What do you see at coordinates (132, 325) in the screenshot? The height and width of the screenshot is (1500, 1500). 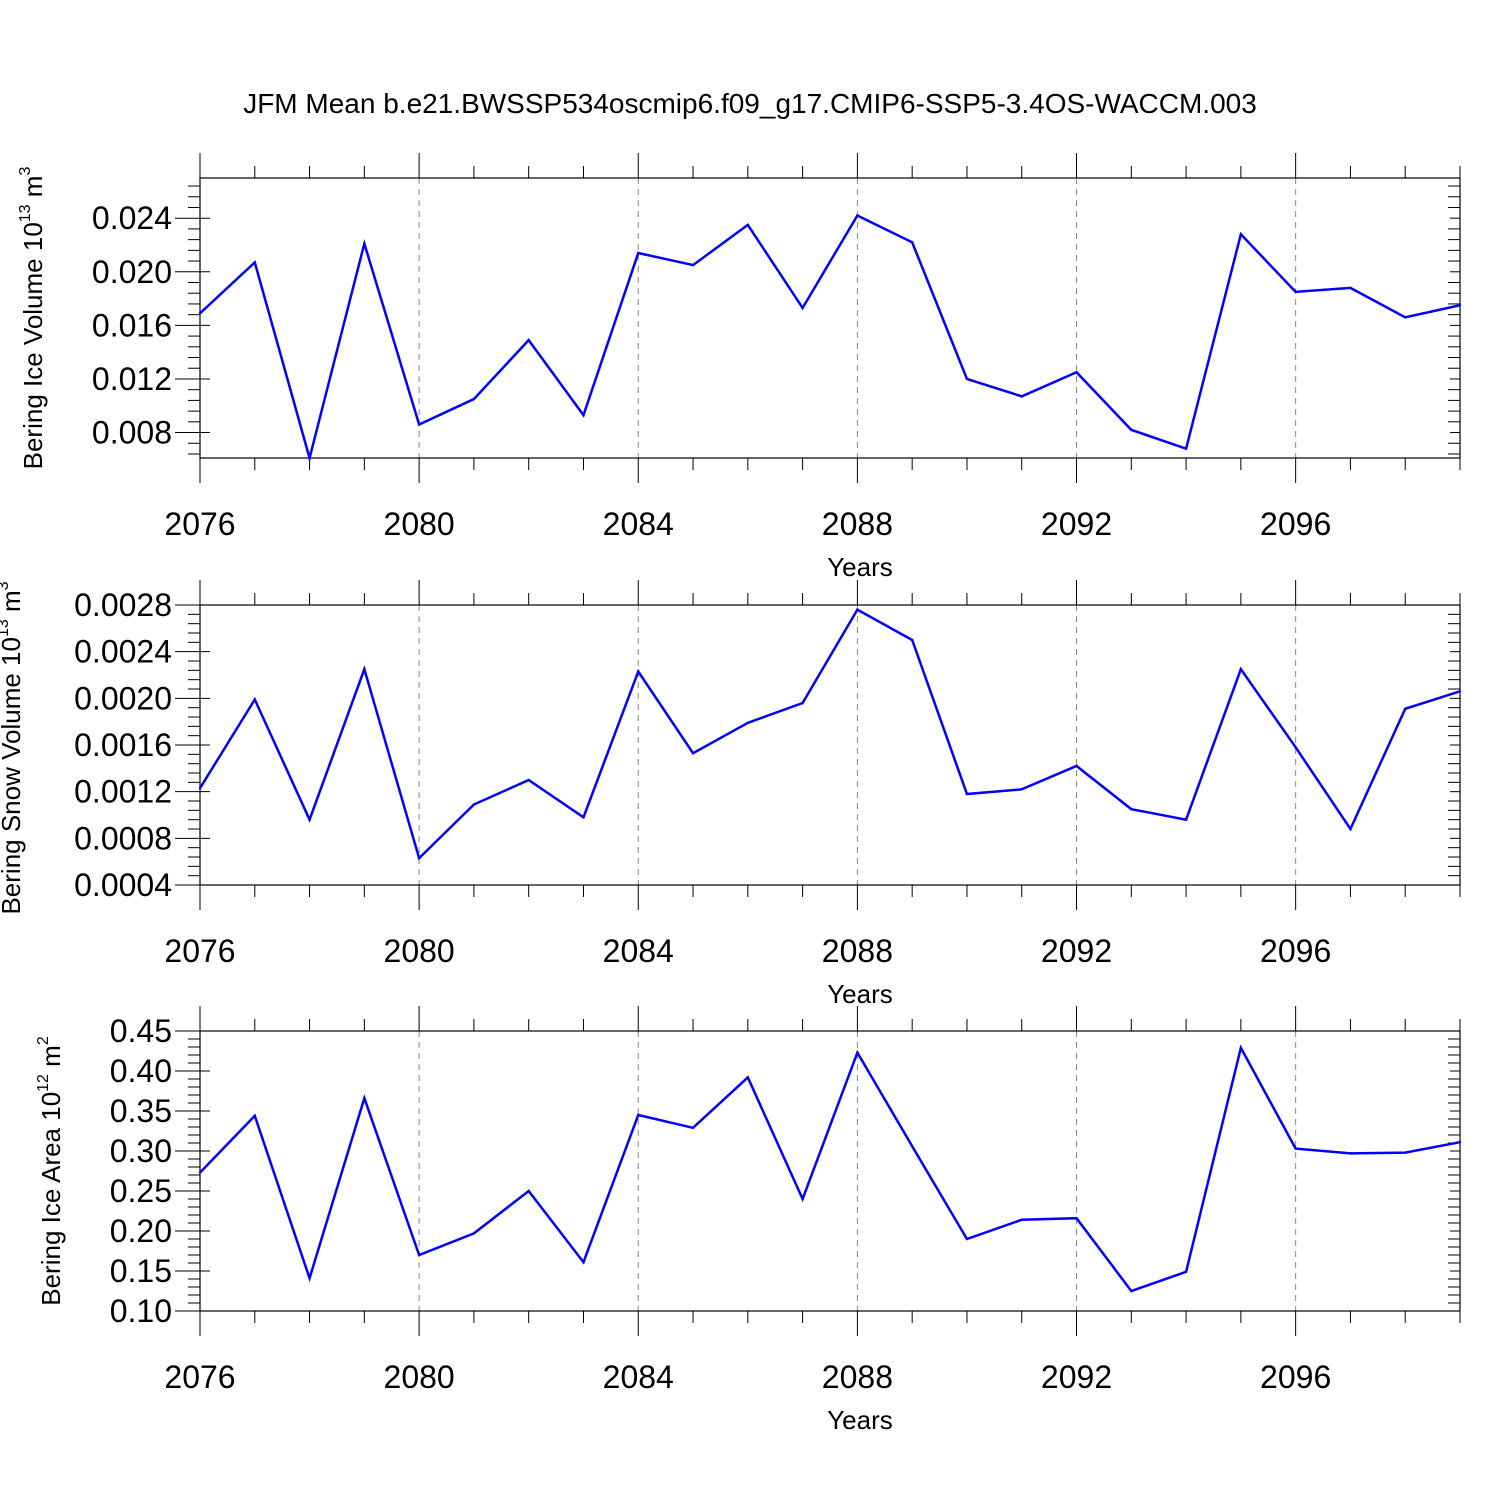 I see `y-tick-label: 0.016` at bounding box center [132, 325].